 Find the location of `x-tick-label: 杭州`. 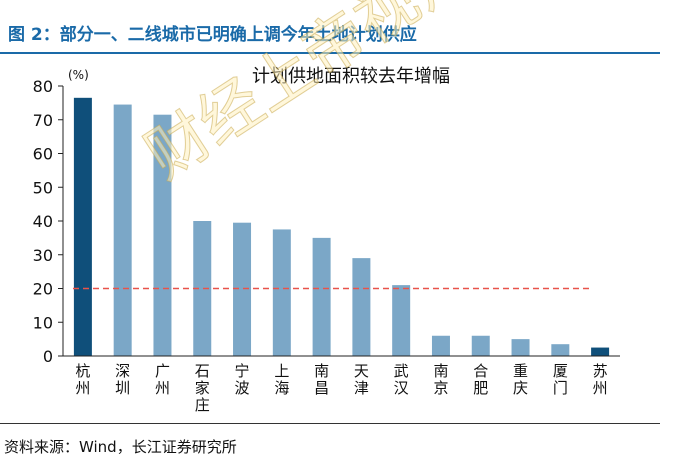

x-tick-label: 杭州 is located at coordinates (82, 379).